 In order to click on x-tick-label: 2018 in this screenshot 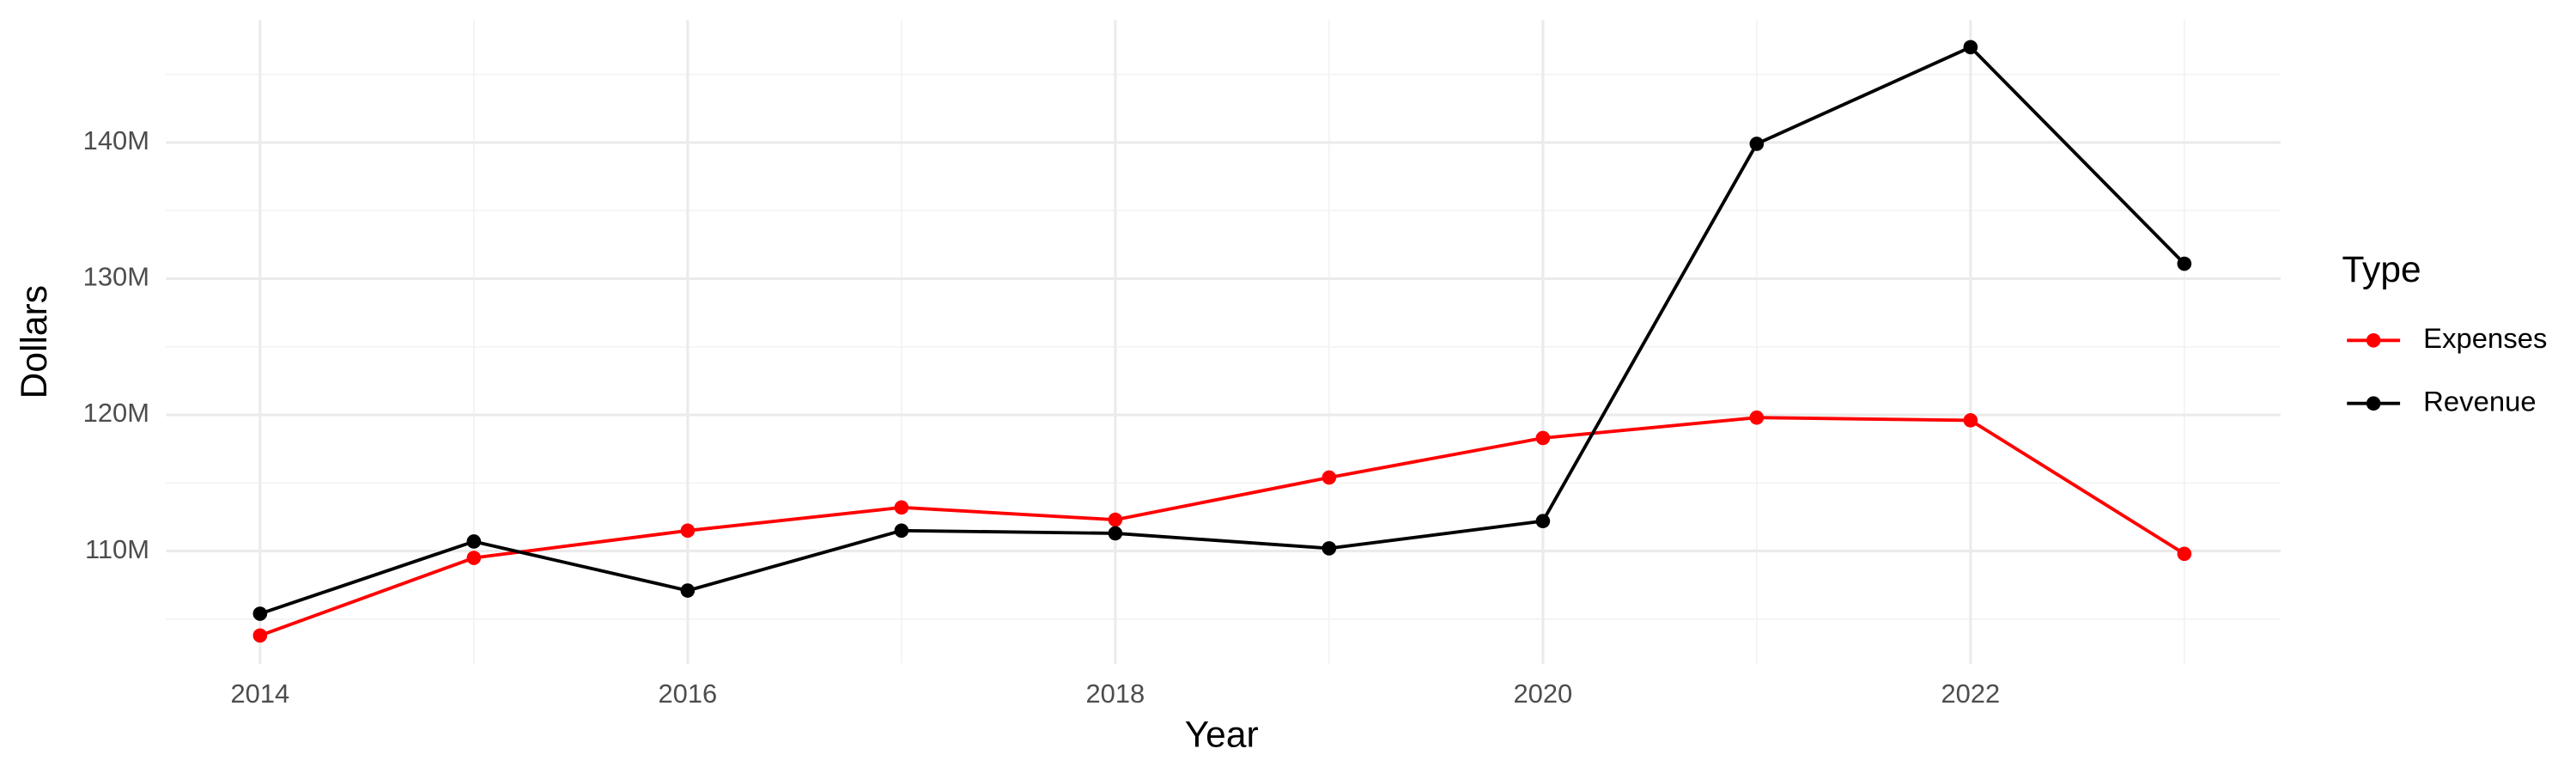, I will do `click(1115, 694)`.